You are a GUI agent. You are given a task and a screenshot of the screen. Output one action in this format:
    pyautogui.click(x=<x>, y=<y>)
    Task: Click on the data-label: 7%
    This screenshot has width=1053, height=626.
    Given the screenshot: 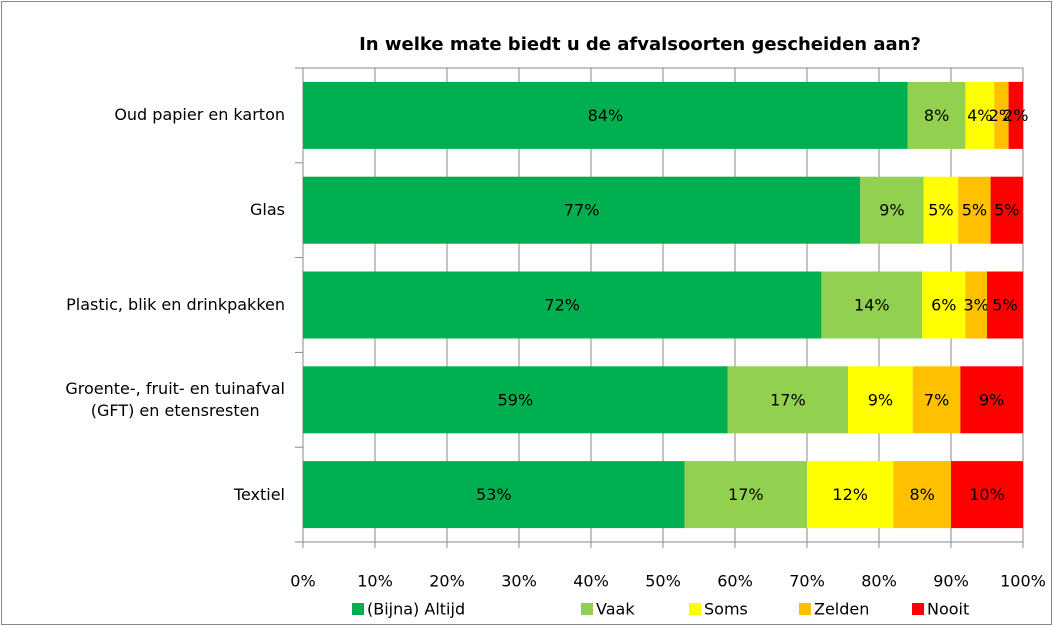 What is the action you would take?
    pyautogui.click(x=936, y=399)
    